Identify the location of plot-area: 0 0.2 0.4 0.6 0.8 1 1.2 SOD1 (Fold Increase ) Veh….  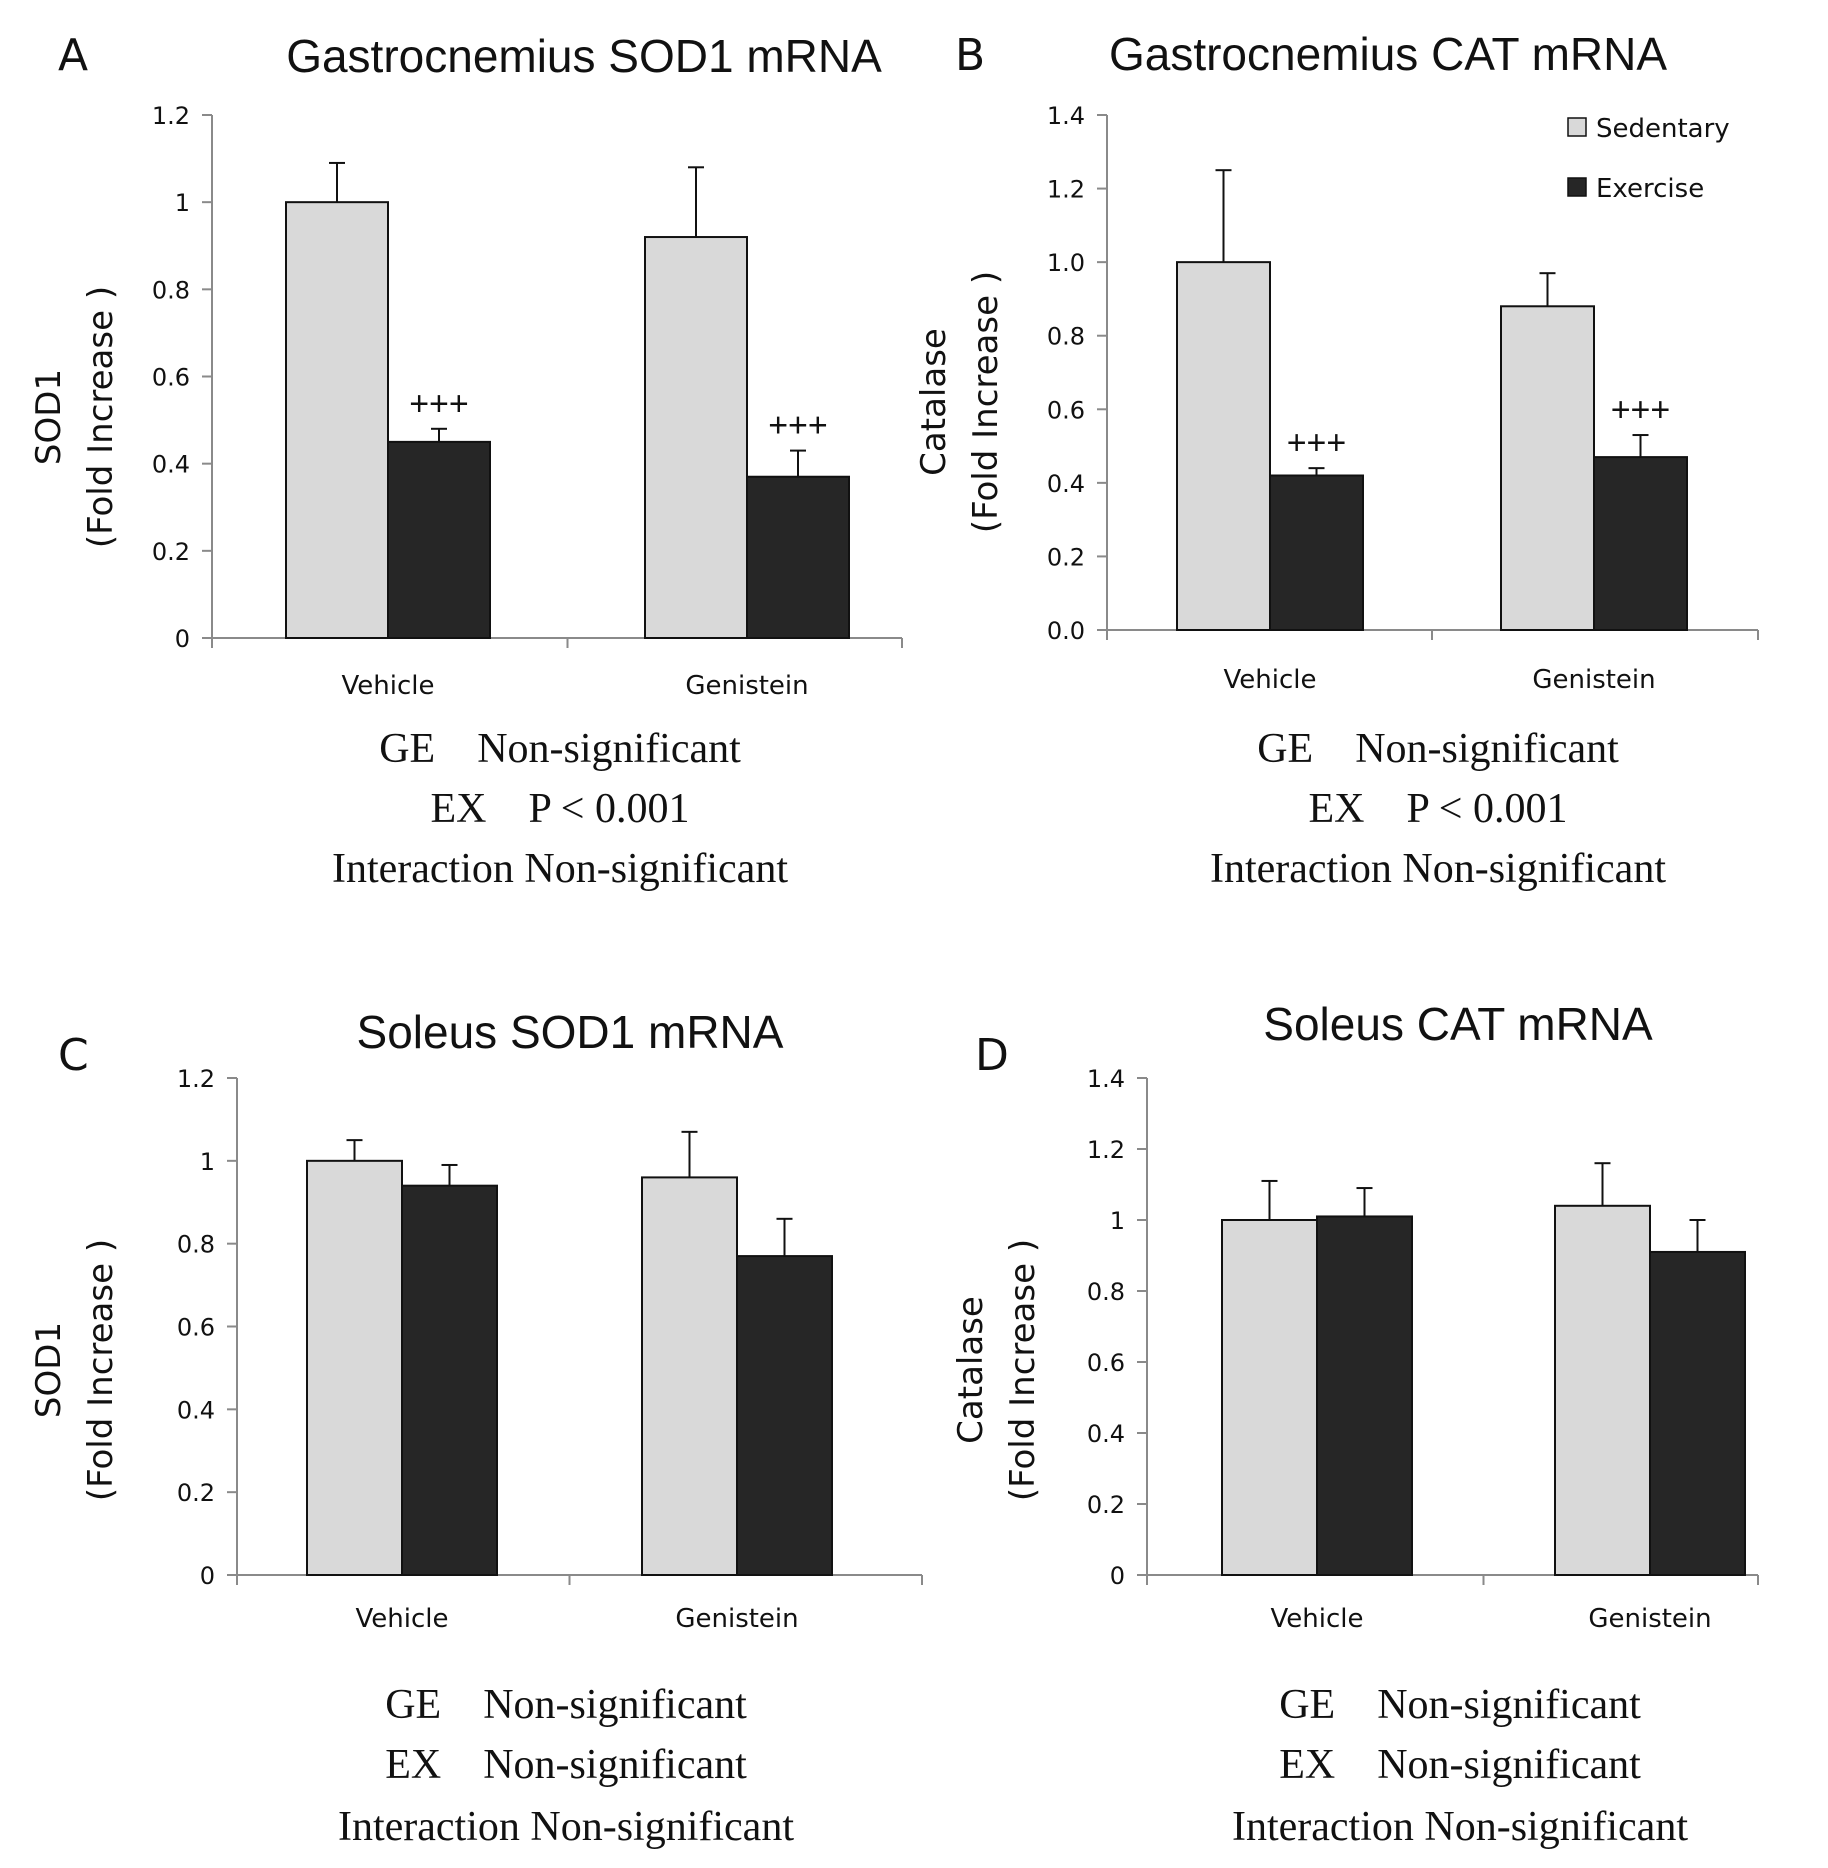
(476, 1349).